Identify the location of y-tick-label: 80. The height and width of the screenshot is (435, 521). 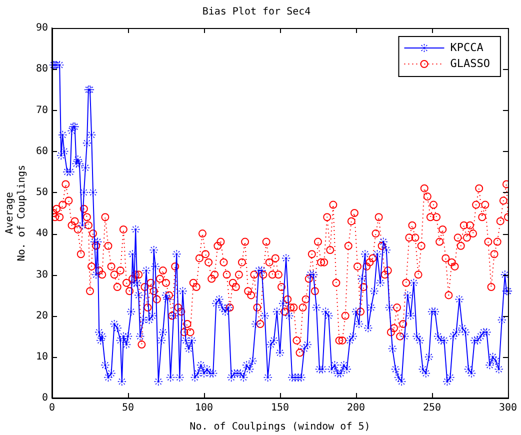
(42, 69).